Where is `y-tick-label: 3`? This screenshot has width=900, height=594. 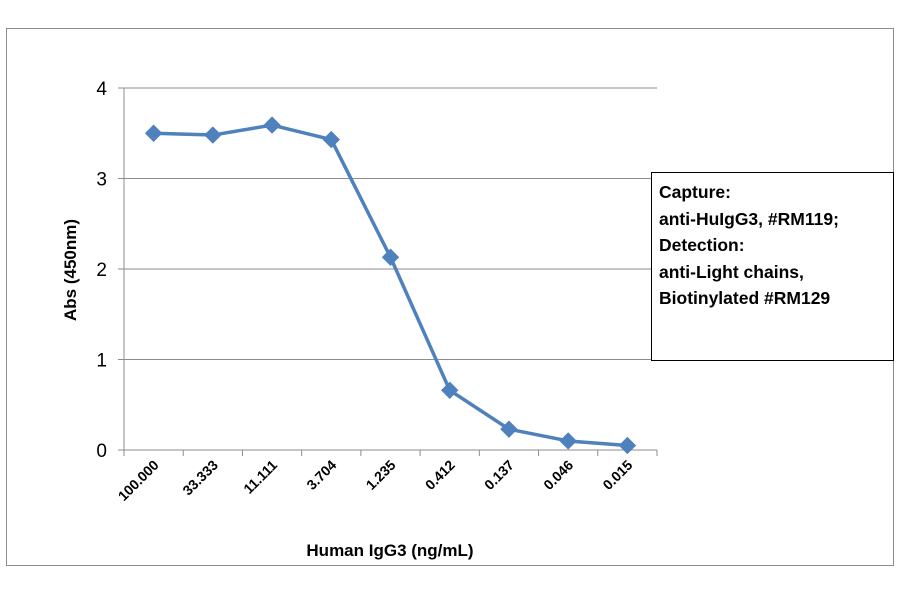
y-tick-label: 3 is located at coordinates (101, 180).